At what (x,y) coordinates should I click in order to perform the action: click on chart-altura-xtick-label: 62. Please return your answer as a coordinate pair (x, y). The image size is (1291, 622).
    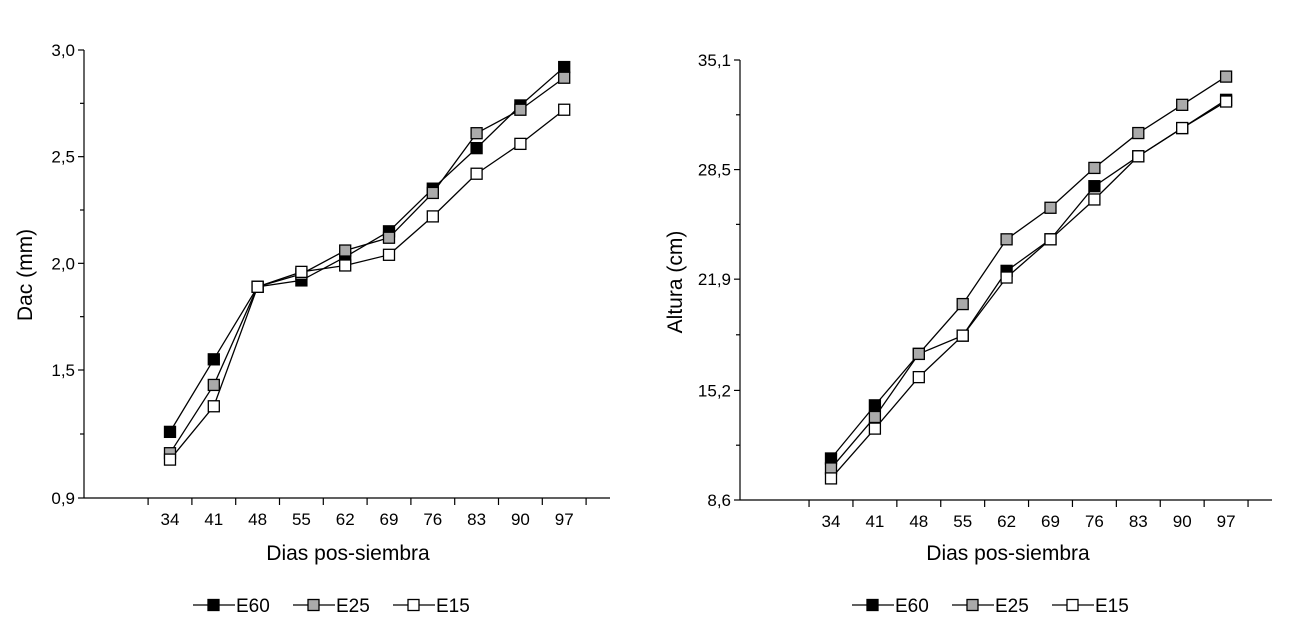
    Looking at the image, I should click on (1006, 521).